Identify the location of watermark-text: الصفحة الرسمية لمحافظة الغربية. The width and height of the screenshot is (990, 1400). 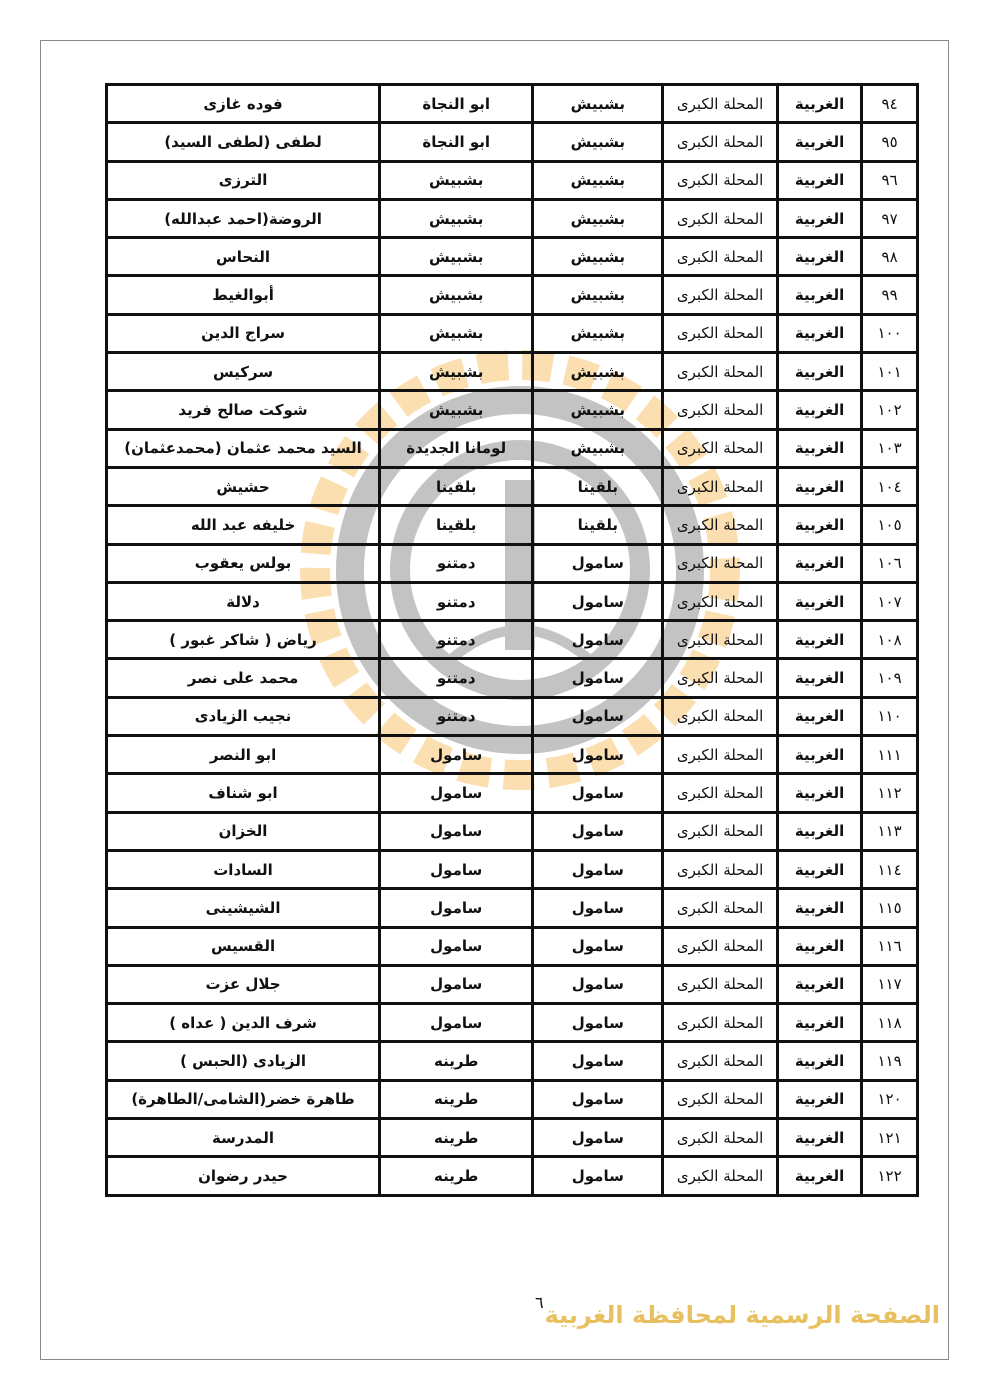
(742, 1315).